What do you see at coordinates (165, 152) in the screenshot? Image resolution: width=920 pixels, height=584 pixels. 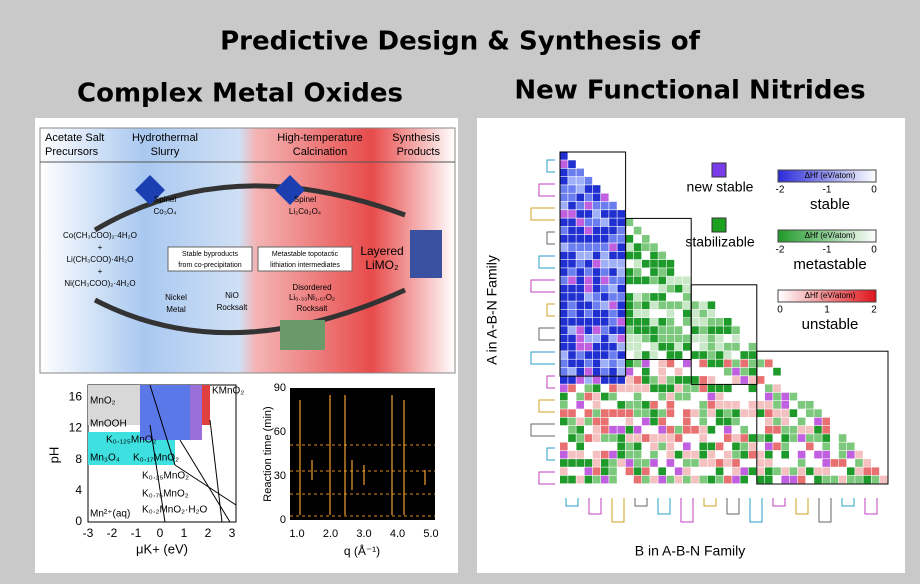 I see `stage-label: Slurry` at bounding box center [165, 152].